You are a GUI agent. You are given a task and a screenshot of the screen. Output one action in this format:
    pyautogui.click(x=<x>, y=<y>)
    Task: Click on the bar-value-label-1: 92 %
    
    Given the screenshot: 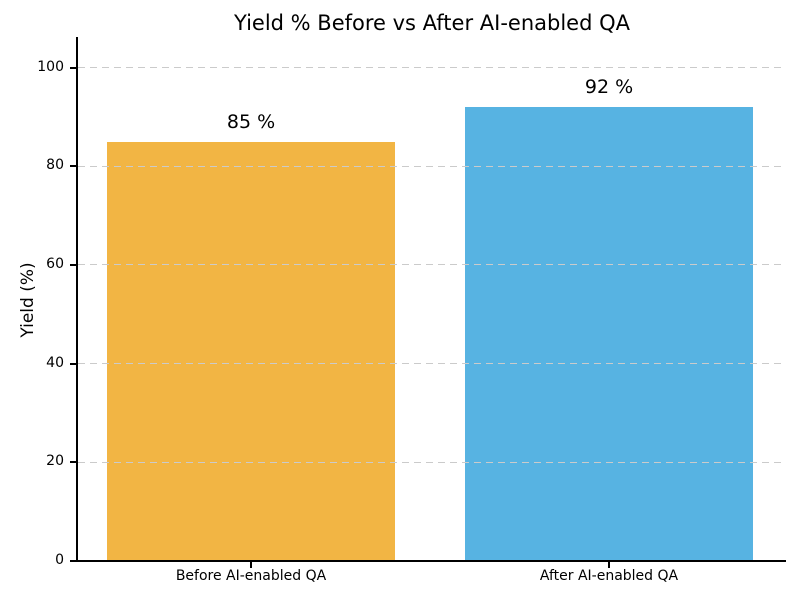 What is the action you would take?
    pyautogui.click(x=609, y=87)
    